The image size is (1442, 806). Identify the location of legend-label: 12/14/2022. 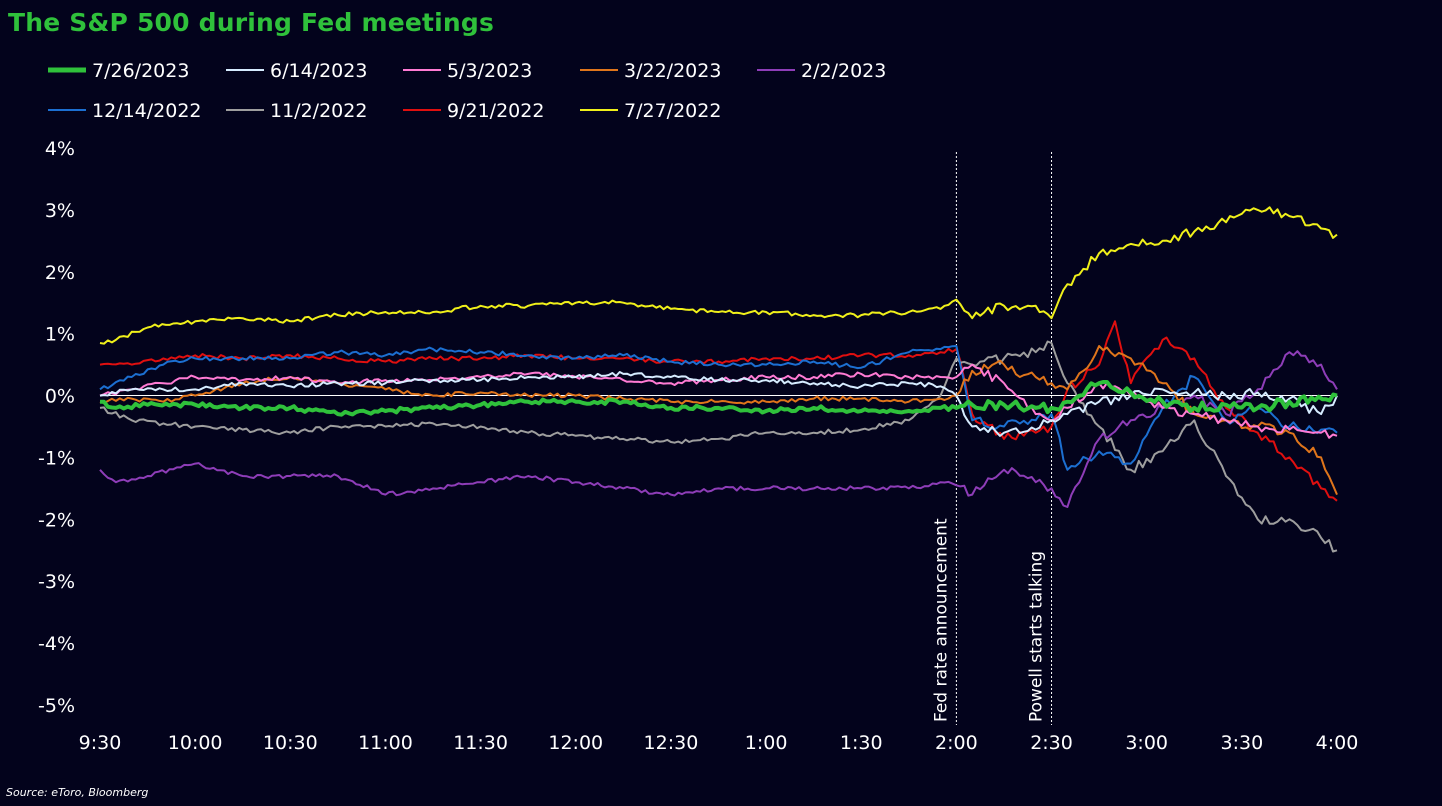
(147, 111).